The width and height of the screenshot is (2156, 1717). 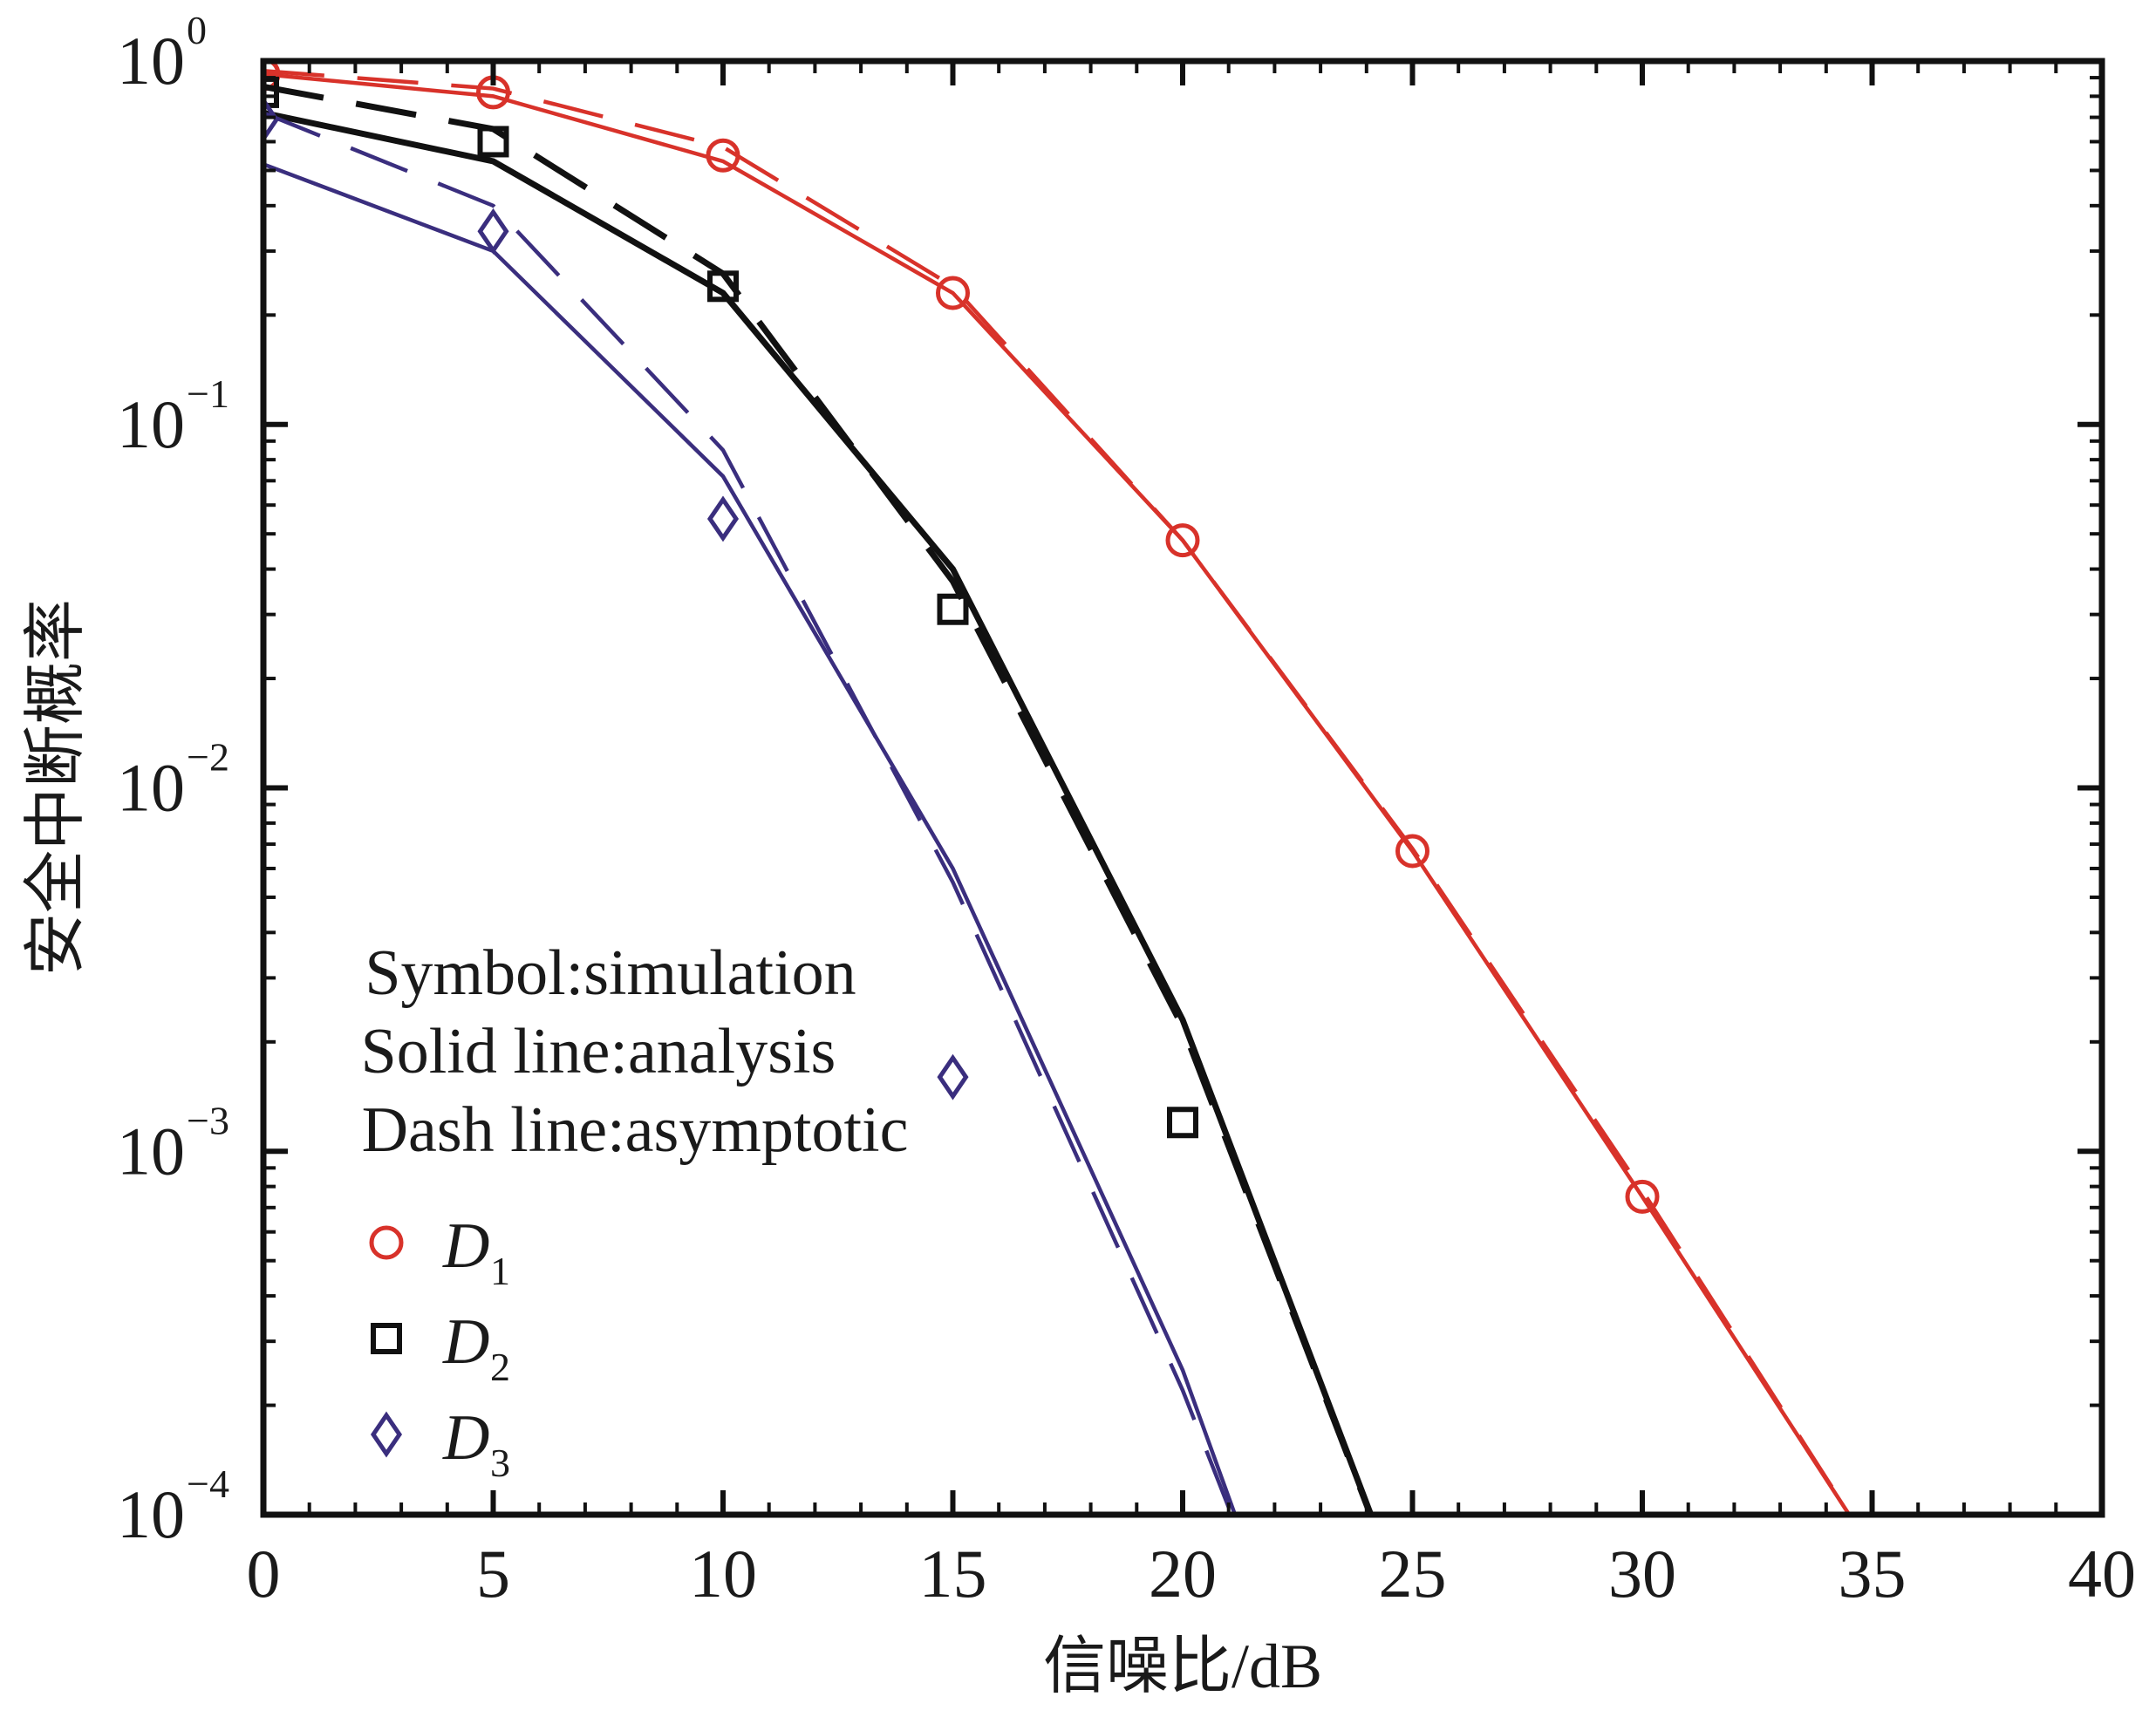 I want to click on y-tick-exponent: −3, so click(x=208, y=1120).